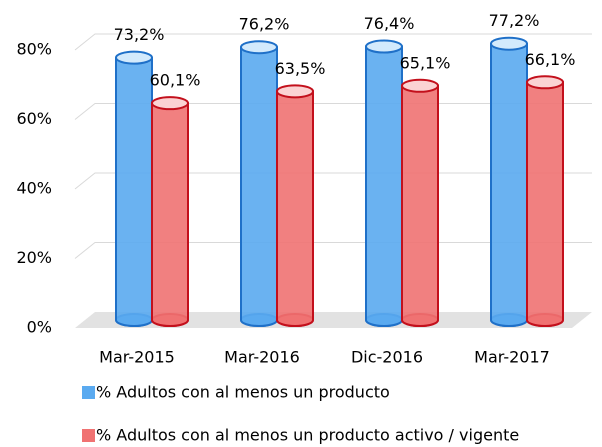 The height and width of the screenshot is (447, 602). I want to click on y-tick-label: 60%, so click(34, 118).